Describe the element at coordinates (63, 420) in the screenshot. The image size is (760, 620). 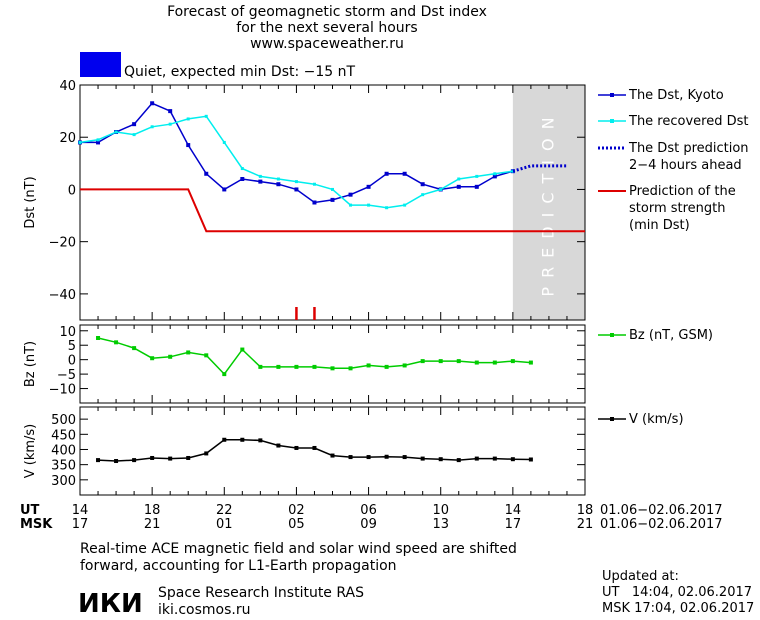
I see `v-y-tick-label: 500` at that location.